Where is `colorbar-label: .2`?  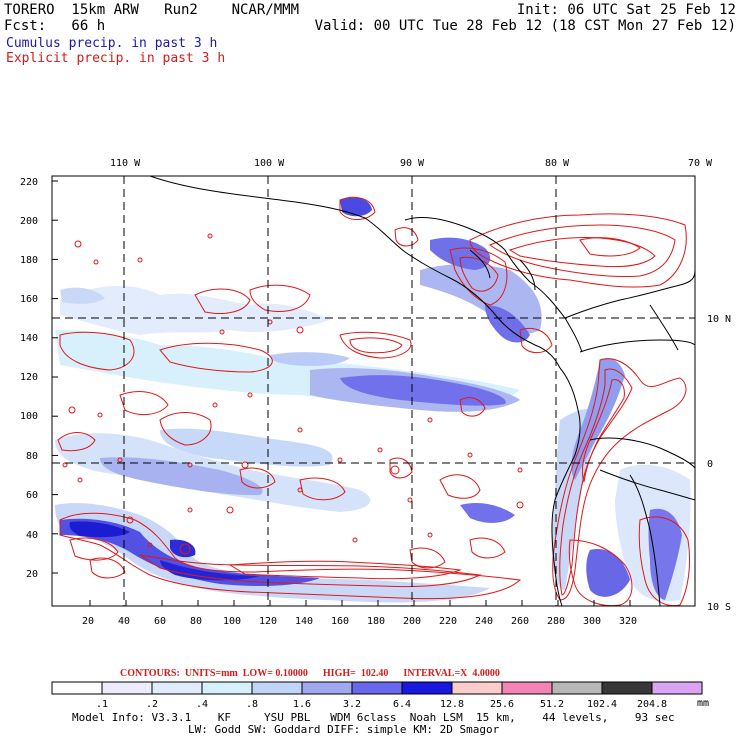 colorbar-label: .2 is located at coordinates (152, 704).